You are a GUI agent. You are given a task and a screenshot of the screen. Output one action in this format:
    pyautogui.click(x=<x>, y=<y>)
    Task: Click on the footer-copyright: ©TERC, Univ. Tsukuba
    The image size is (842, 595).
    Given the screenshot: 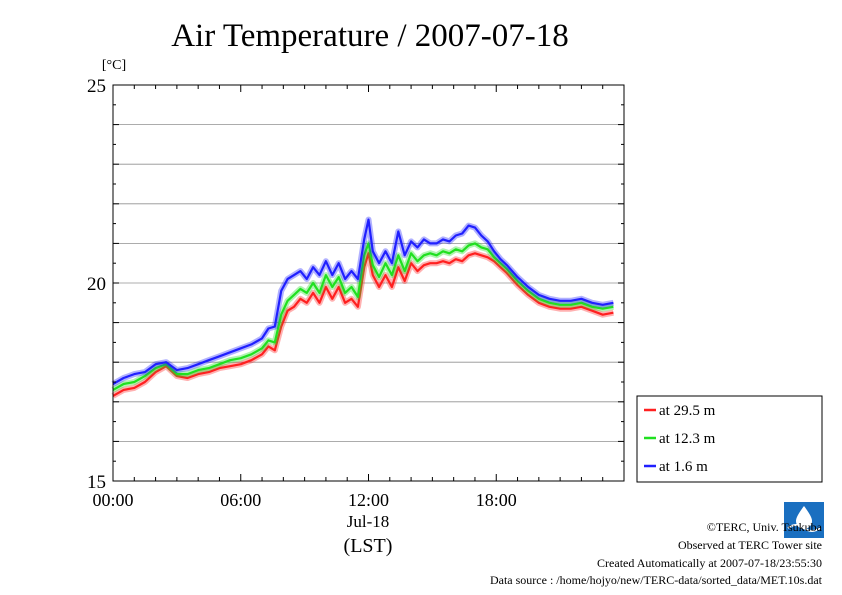 What is the action you would take?
    pyautogui.click(x=764, y=527)
    